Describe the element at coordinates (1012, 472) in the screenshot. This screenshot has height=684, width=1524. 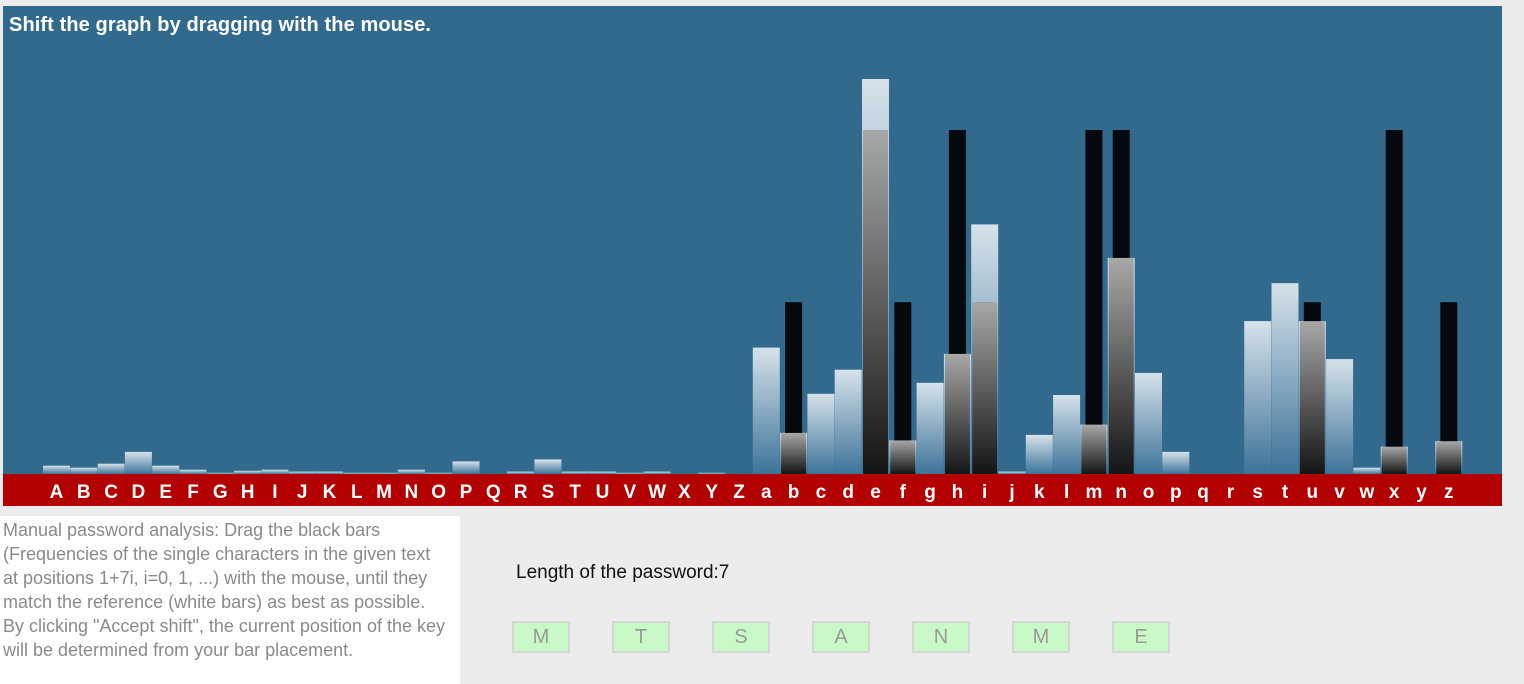
I see `reference-bar-j` at that location.